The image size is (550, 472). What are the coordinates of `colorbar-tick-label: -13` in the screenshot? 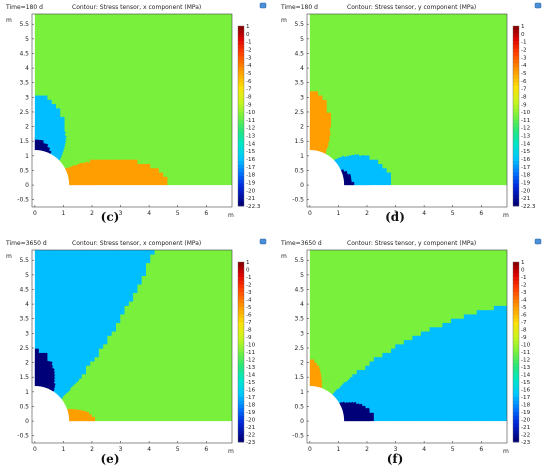 It's located at (251, 137).